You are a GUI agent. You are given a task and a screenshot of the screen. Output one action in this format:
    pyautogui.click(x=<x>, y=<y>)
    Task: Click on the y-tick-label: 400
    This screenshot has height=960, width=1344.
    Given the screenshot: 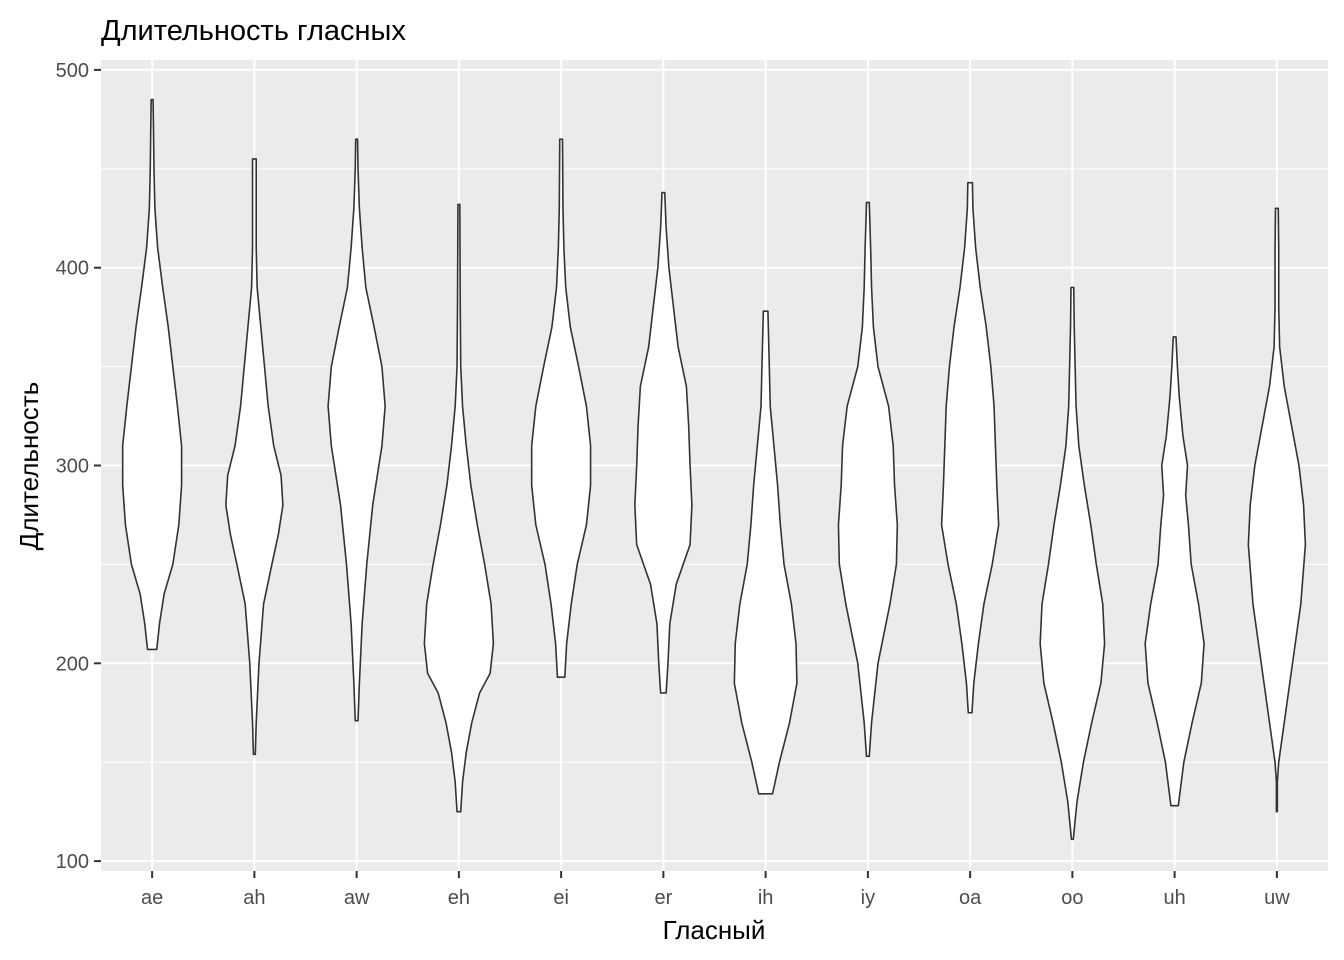 What is the action you would take?
    pyautogui.click(x=72, y=269)
    